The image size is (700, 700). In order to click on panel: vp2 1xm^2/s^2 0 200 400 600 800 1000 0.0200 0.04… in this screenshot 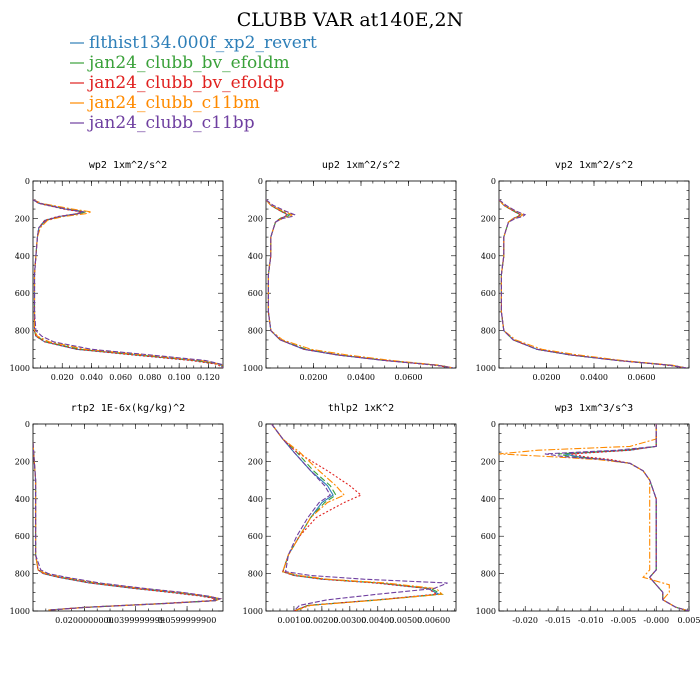, I will do `click(583, 271)`.